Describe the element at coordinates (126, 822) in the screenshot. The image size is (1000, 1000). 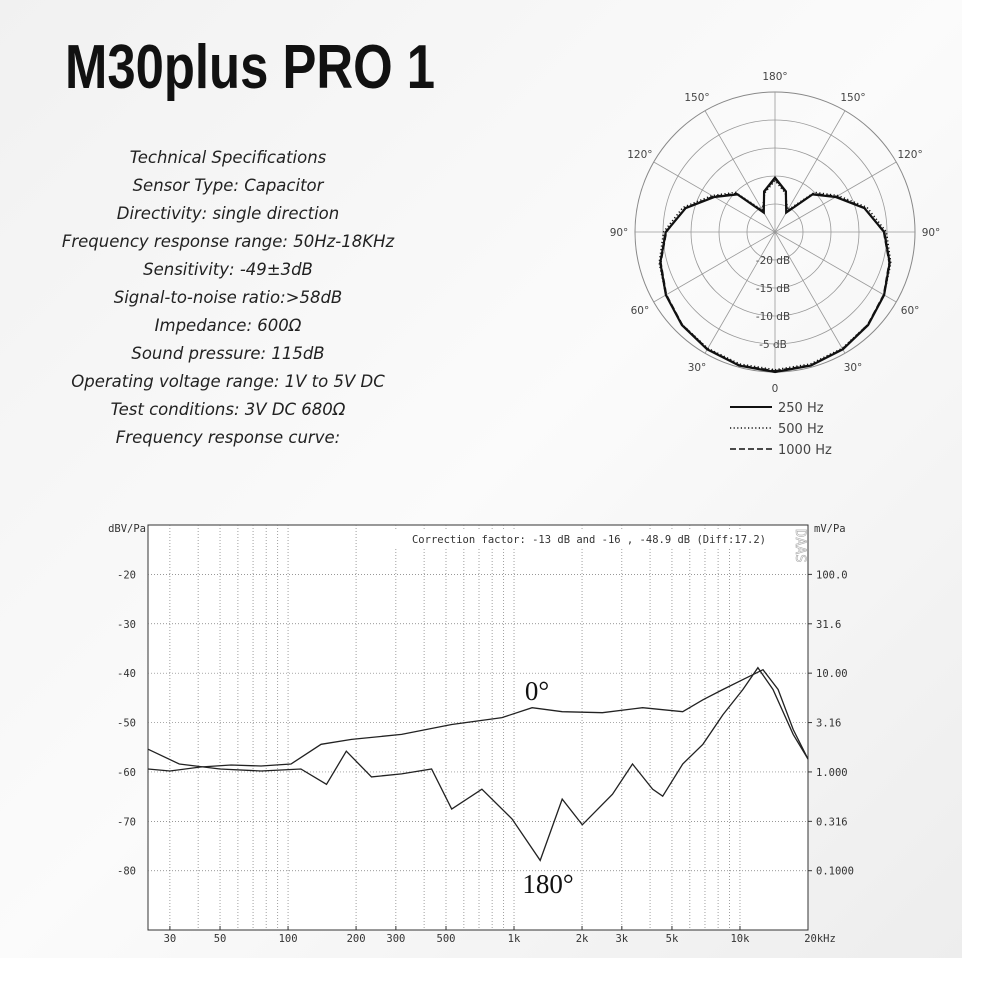
I see `y-tick-label: -70` at that location.